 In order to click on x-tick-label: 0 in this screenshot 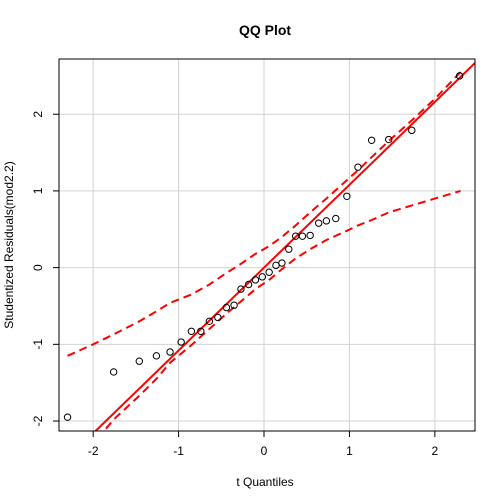, I will do `click(264, 451)`.